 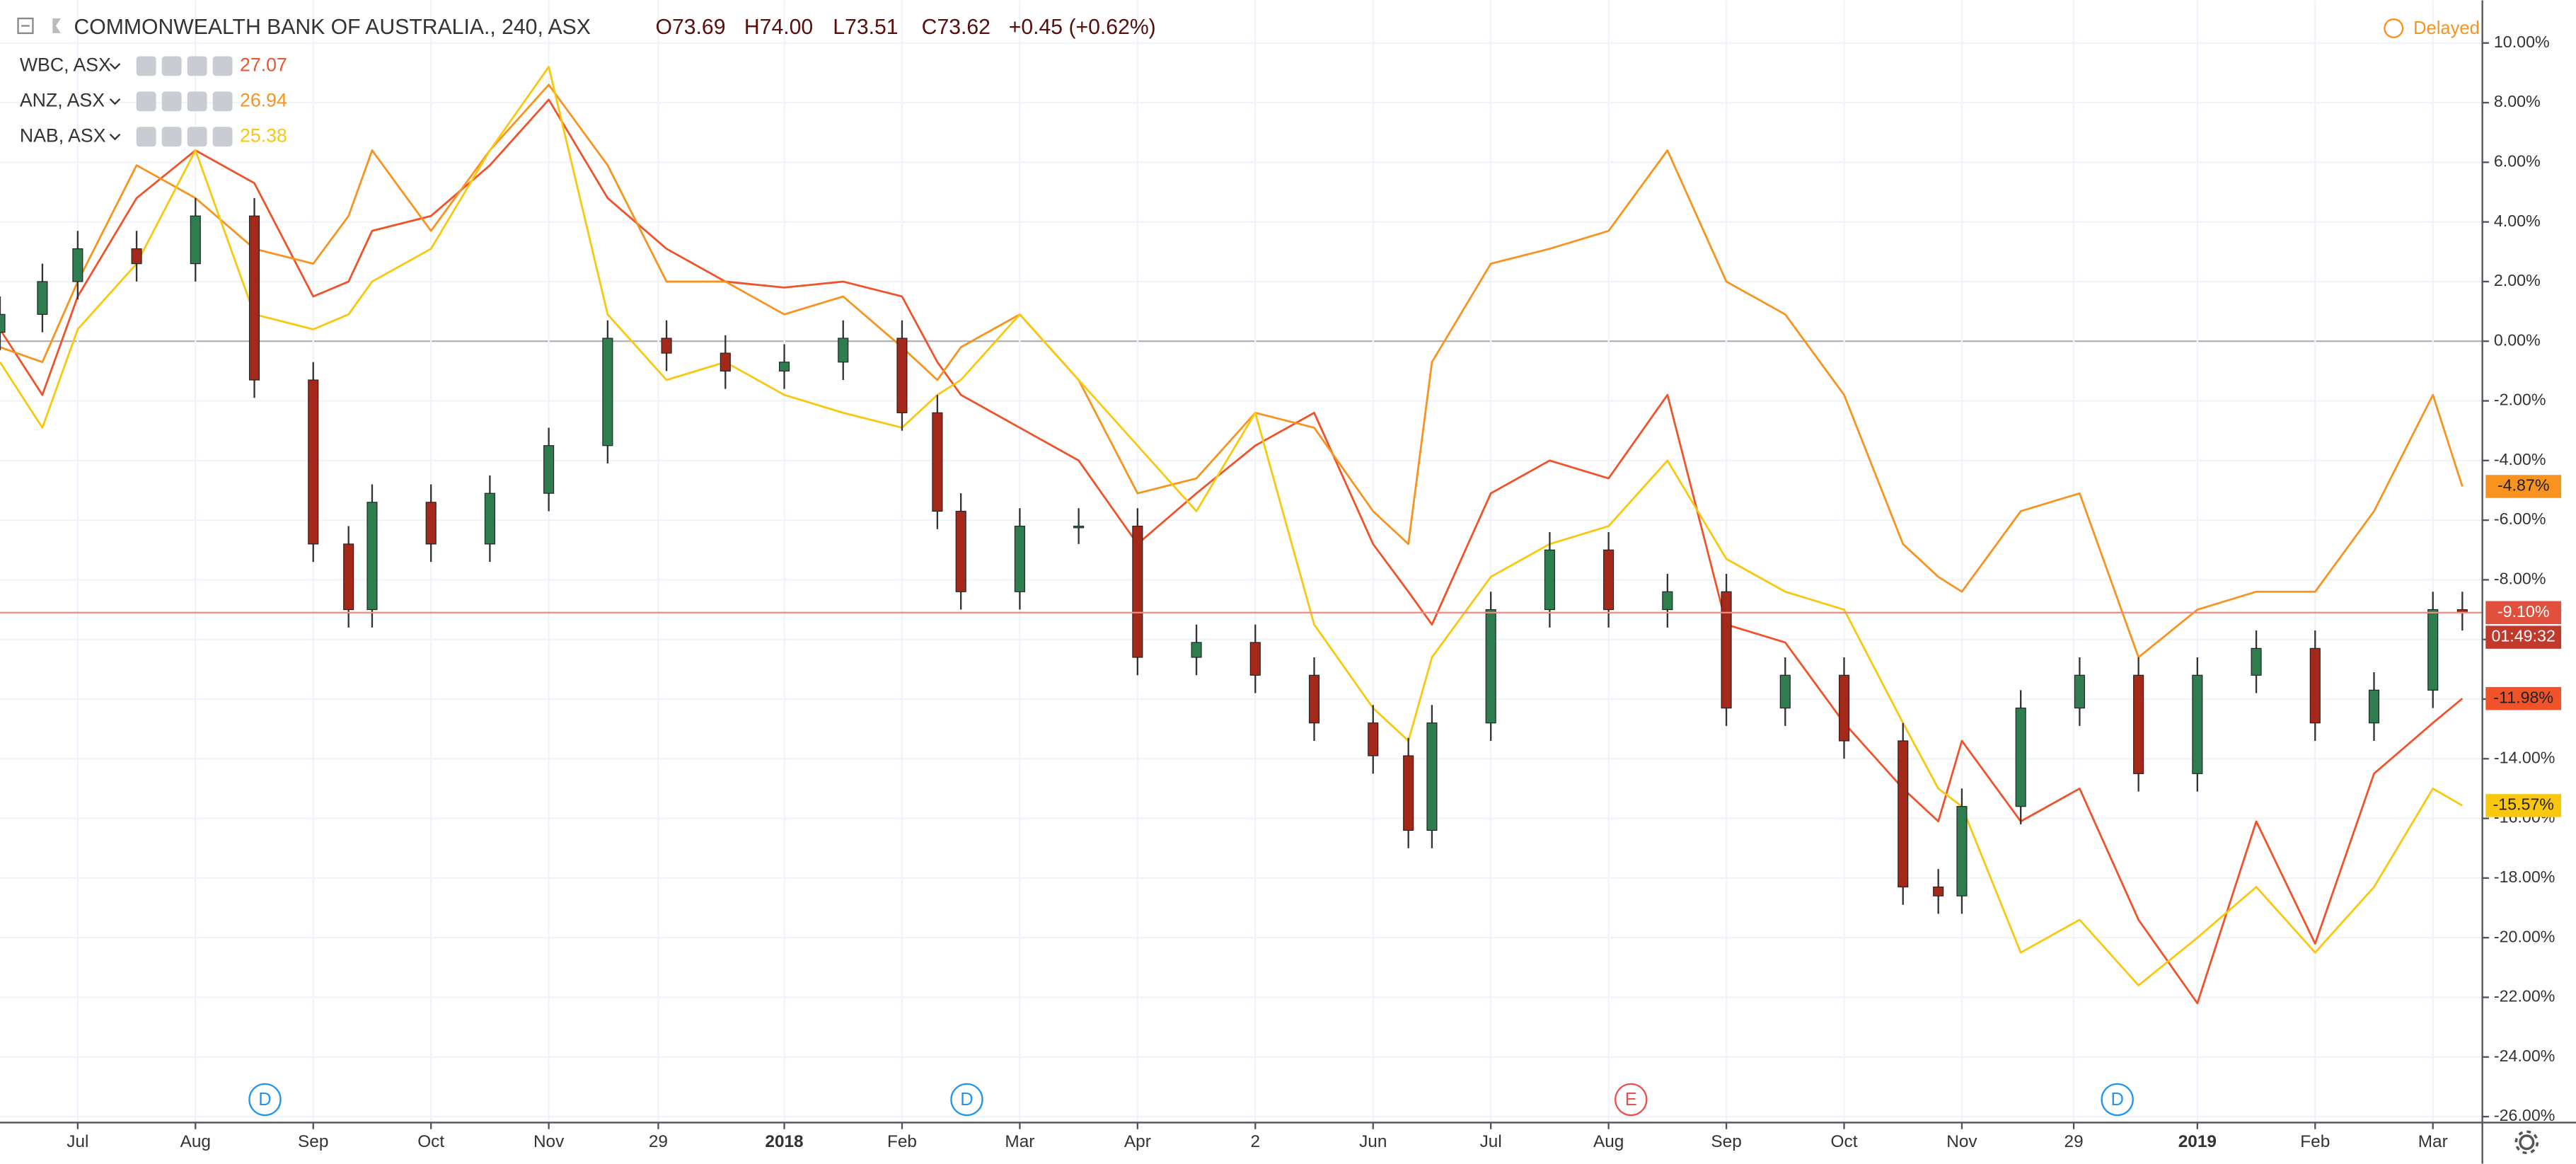 I want to click on settings-icon, so click(x=2526, y=1142).